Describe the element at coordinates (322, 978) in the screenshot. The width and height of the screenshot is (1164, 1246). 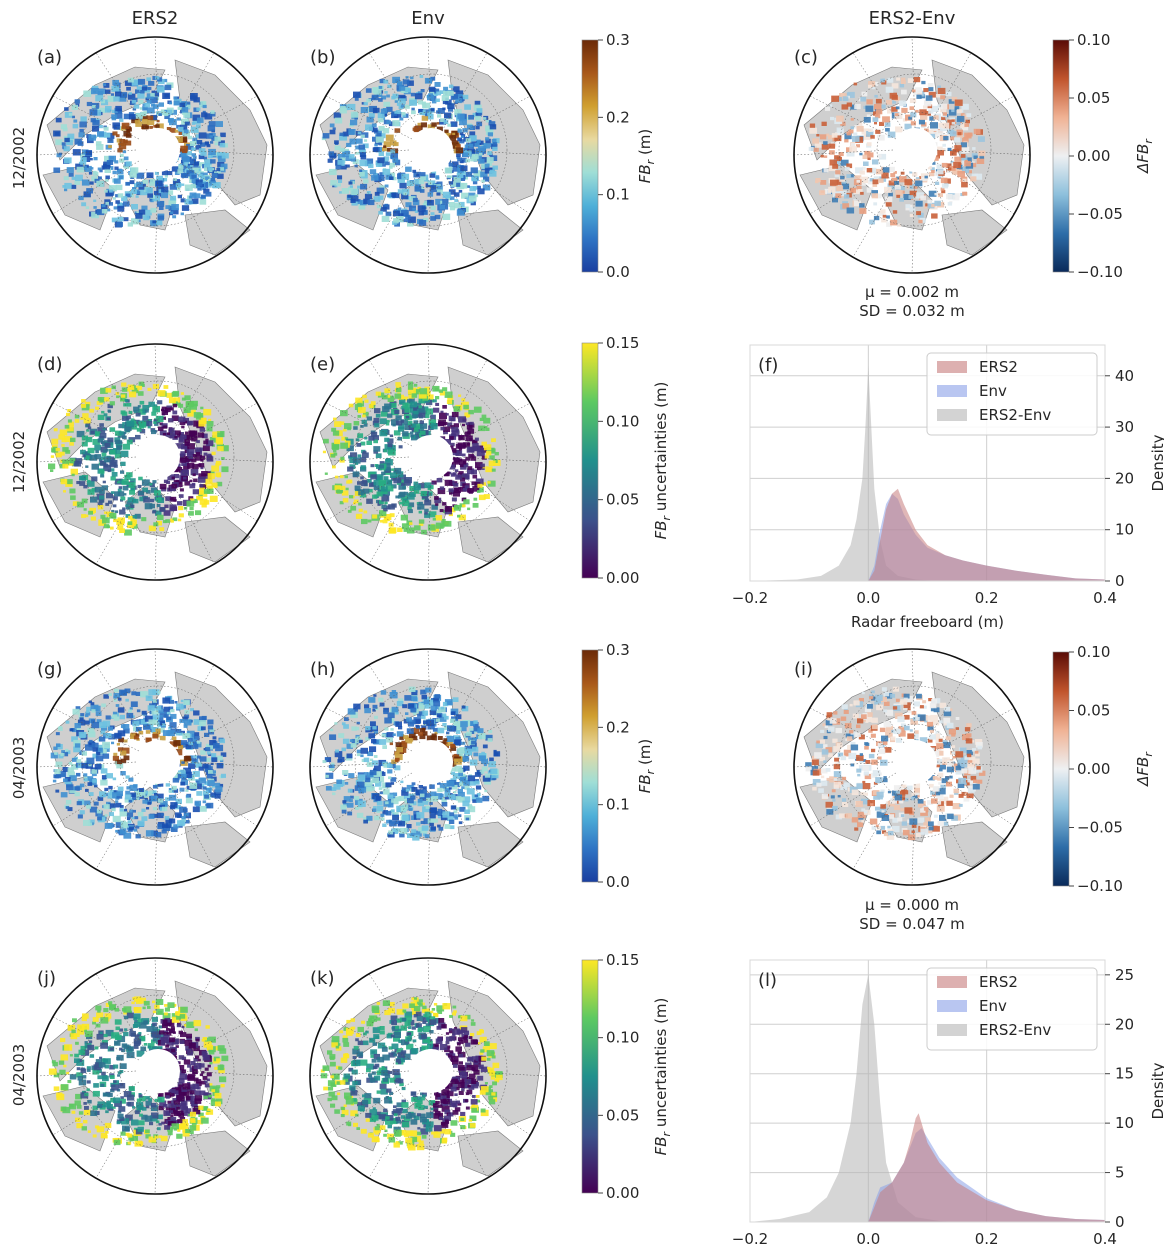
I see `panel-label-k: (k)` at that location.